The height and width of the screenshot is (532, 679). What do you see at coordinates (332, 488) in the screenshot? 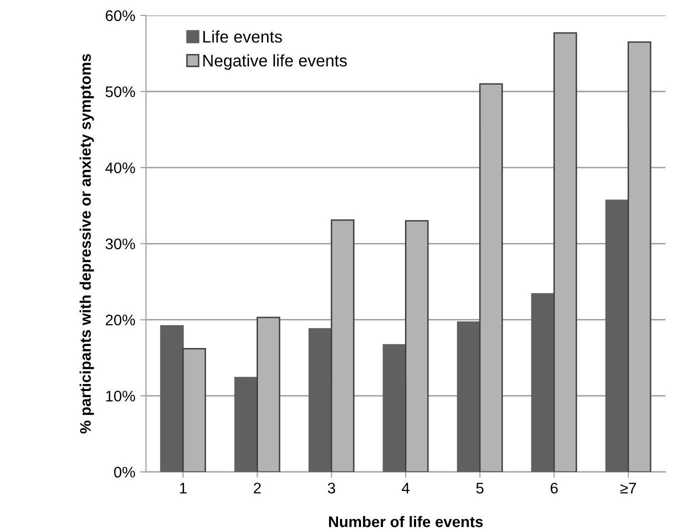
I see `x-tick-label: 3` at bounding box center [332, 488].